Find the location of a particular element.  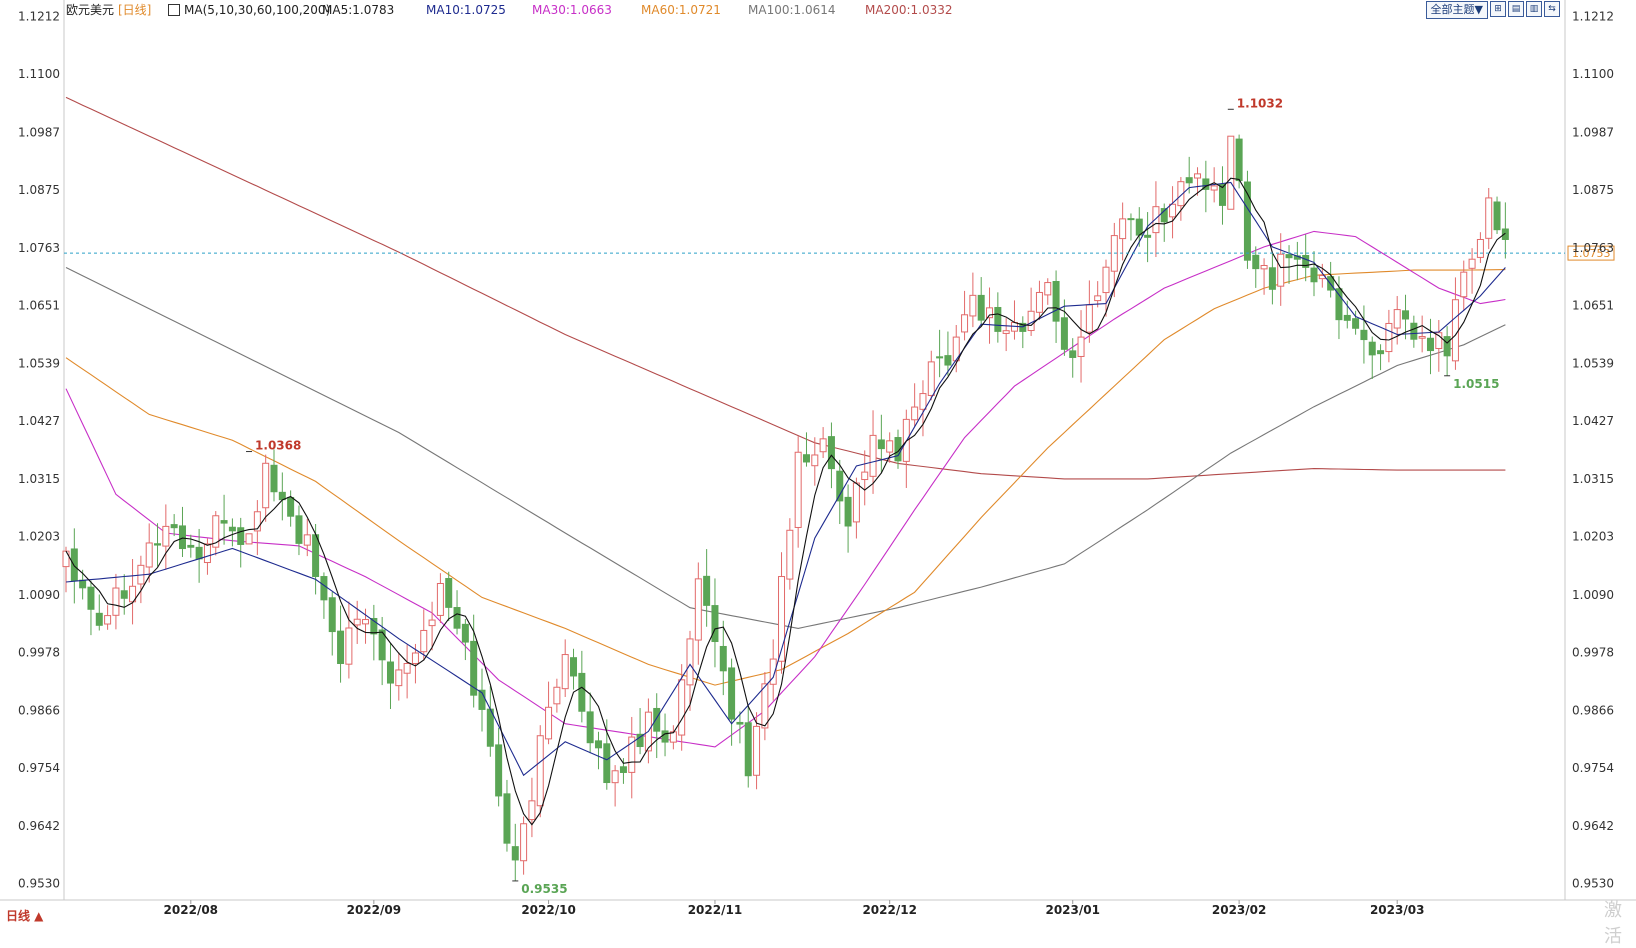

y-tick-label-left: 1.0539 is located at coordinates (39, 363).